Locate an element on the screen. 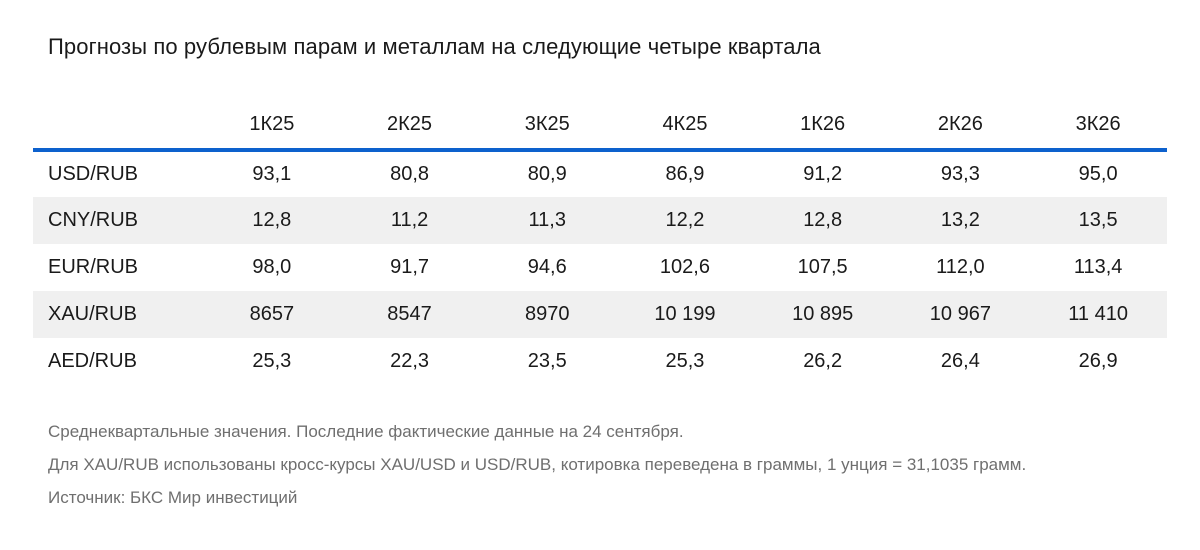 This screenshot has height=550, width=1200. footnote-source: Источник: БКС Мир инвестиций is located at coordinates (173, 497).